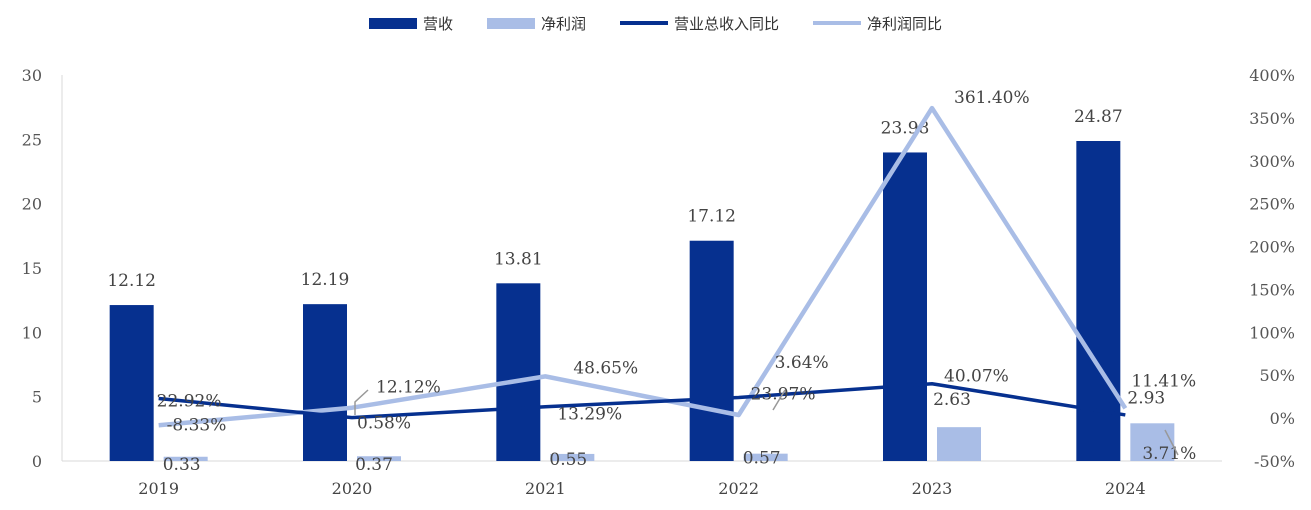 This screenshot has height=510, width=1311. I want to click on net-profit-data-label: 0.57, so click(762, 459).